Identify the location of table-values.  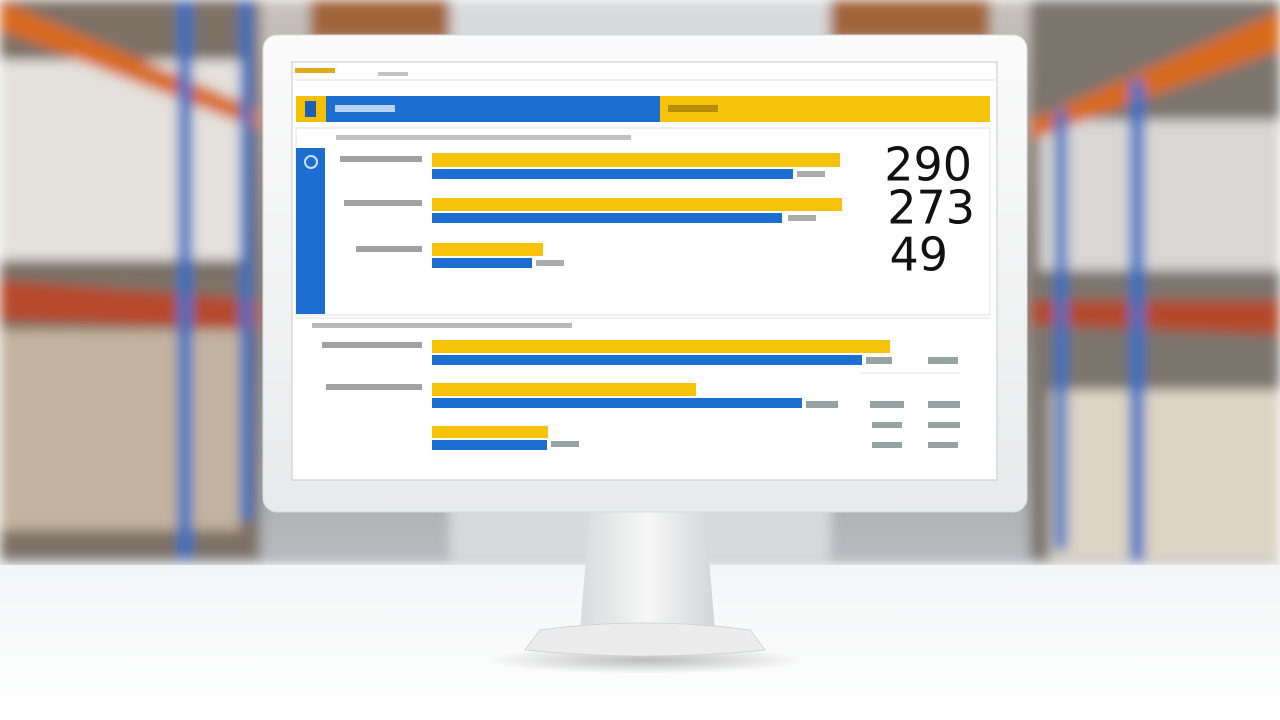
(755, 402).